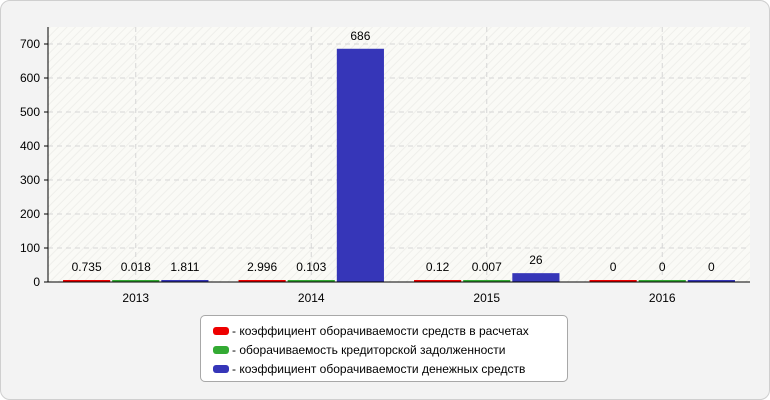 The height and width of the screenshot is (400, 770). Describe the element at coordinates (184, 267) in the screenshot. I see `data-label: 1.811` at that location.